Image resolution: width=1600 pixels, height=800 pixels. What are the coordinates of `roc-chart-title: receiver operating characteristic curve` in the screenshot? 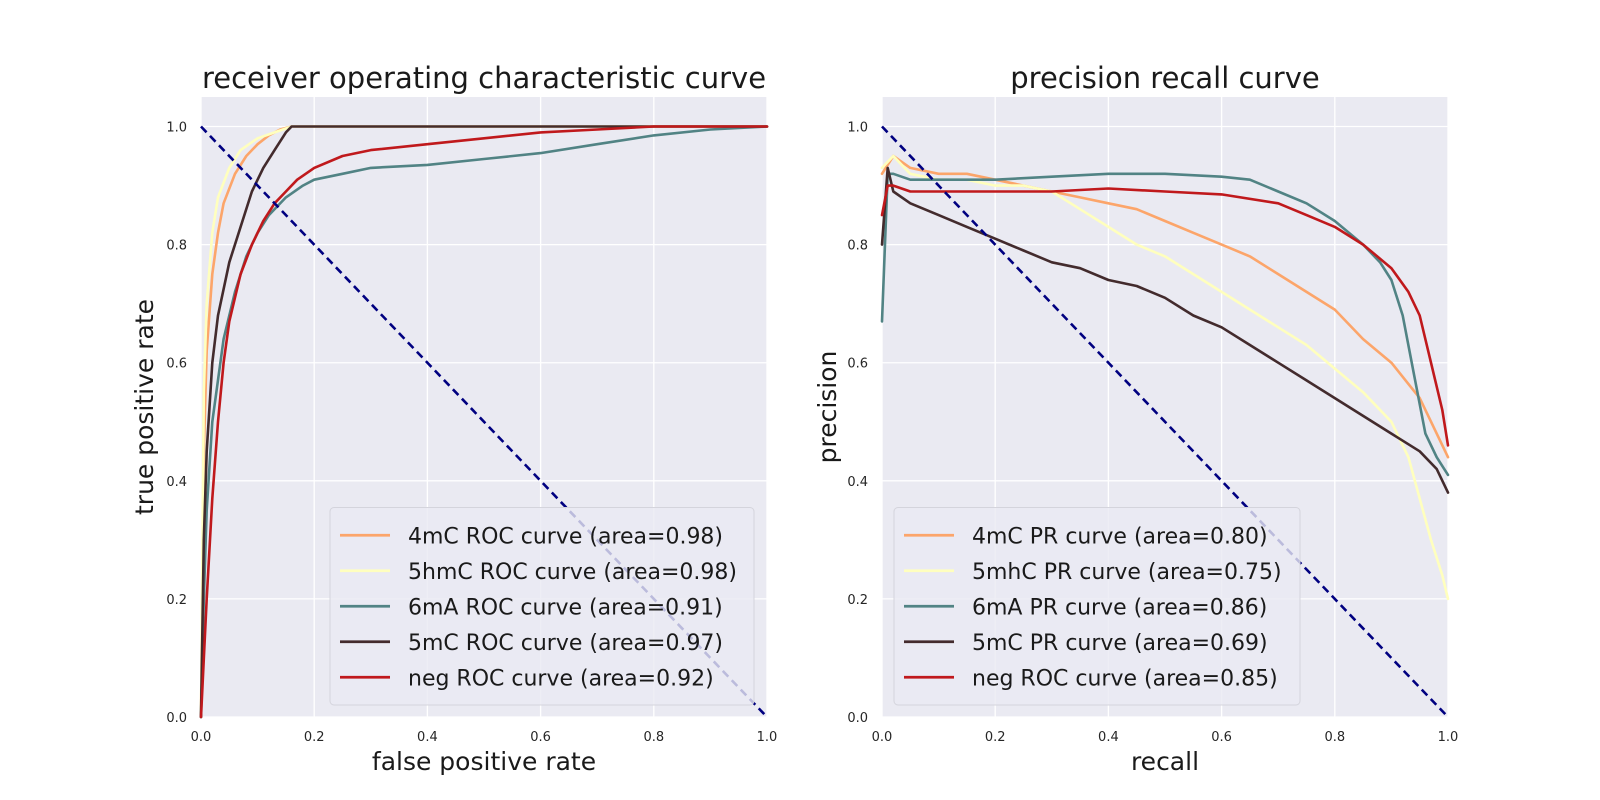 It's located at (484, 78).